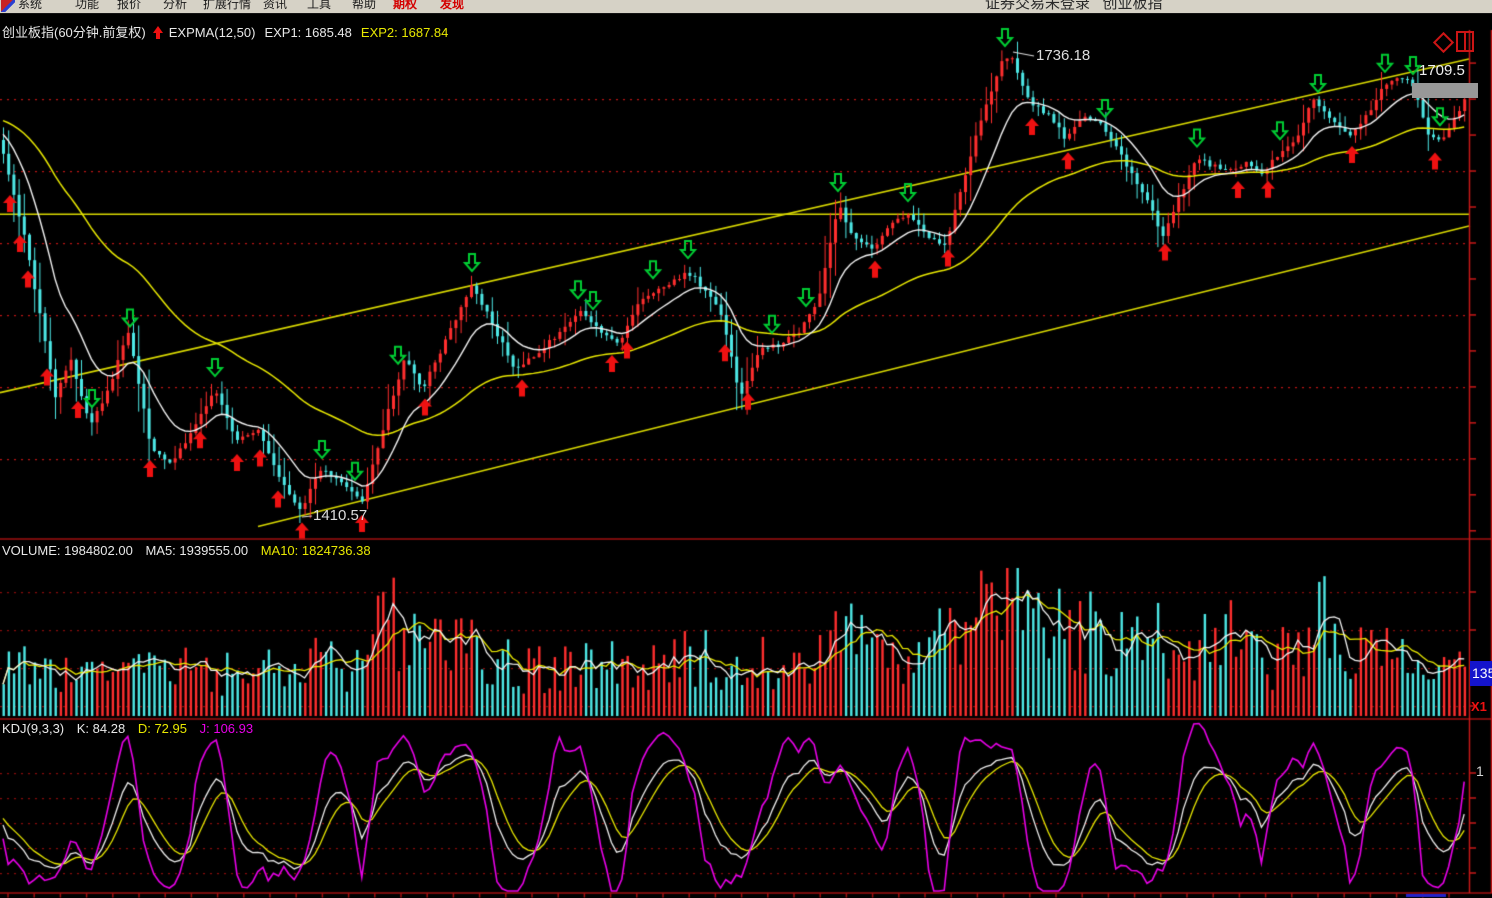 This screenshot has width=1492, height=898. I want to click on kdj-axis-label: 1, so click(1480, 771).